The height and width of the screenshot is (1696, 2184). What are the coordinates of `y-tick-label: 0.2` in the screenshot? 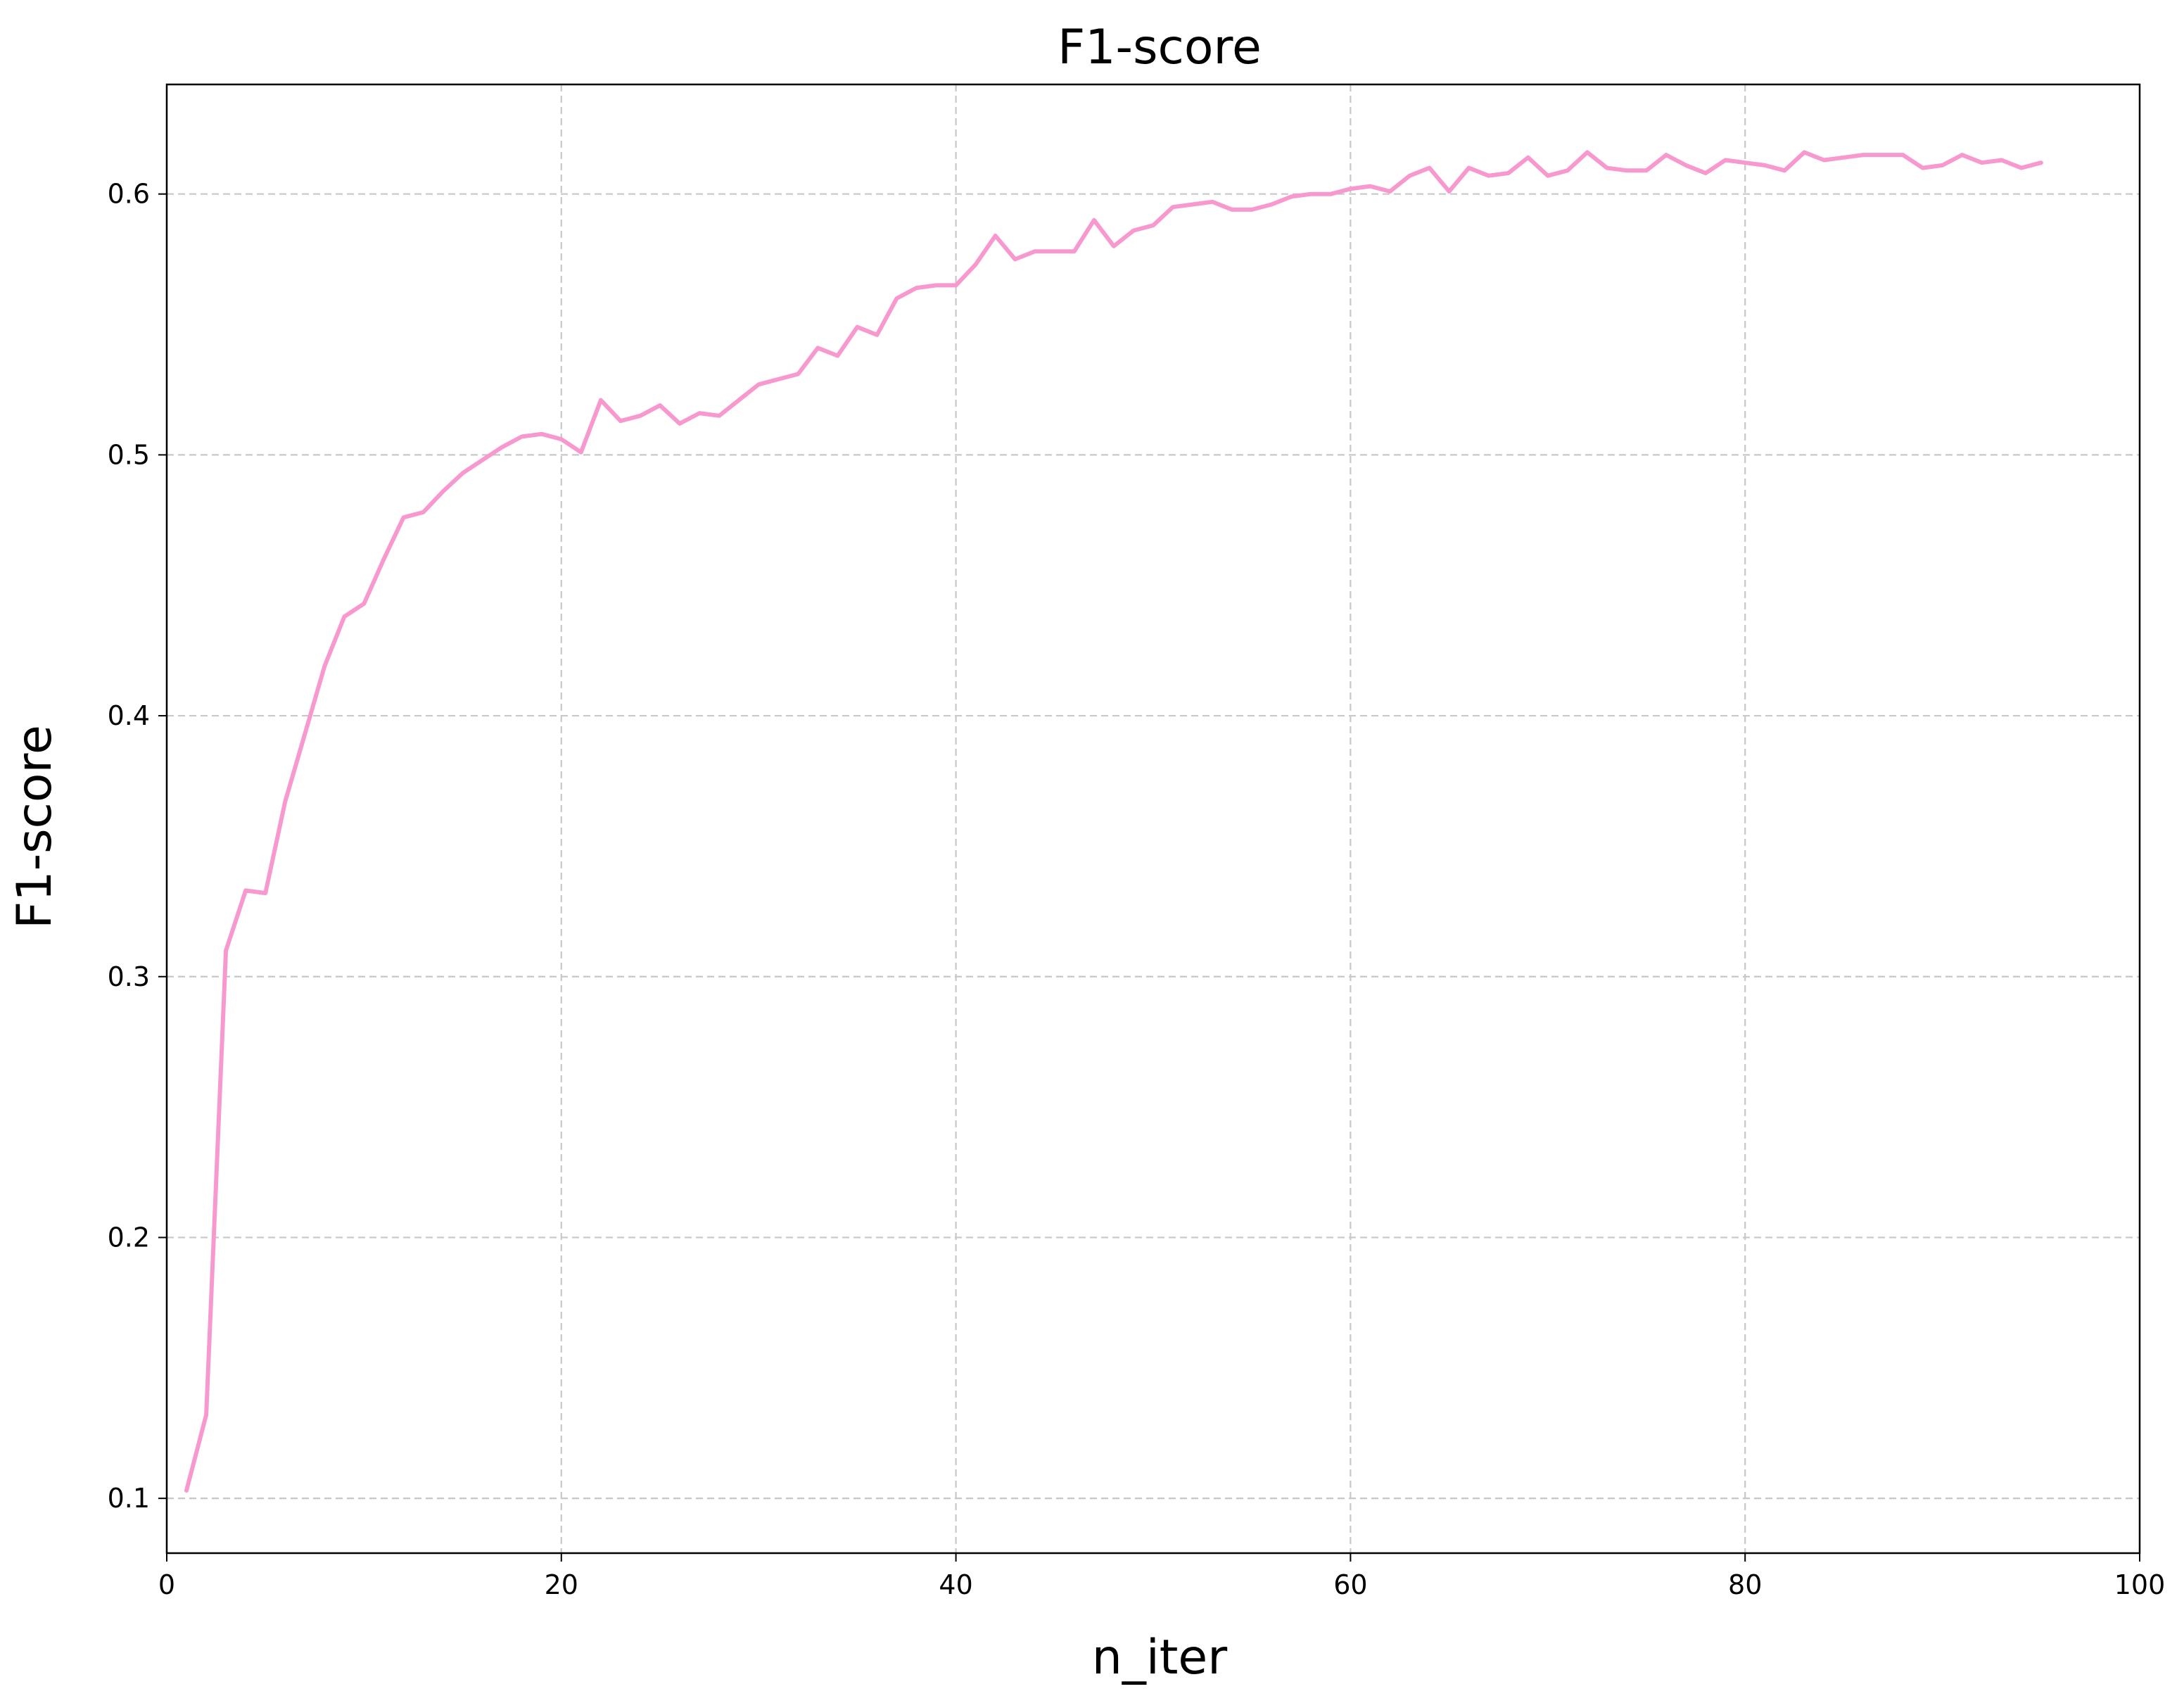 It's located at (129, 1237).